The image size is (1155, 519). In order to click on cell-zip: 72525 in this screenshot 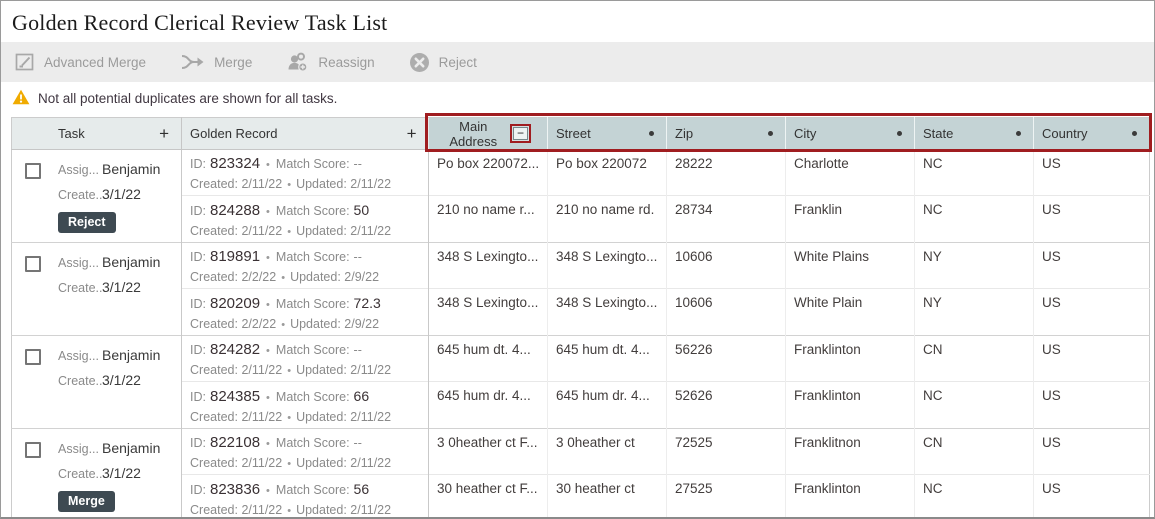, I will do `click(726, 451)`.